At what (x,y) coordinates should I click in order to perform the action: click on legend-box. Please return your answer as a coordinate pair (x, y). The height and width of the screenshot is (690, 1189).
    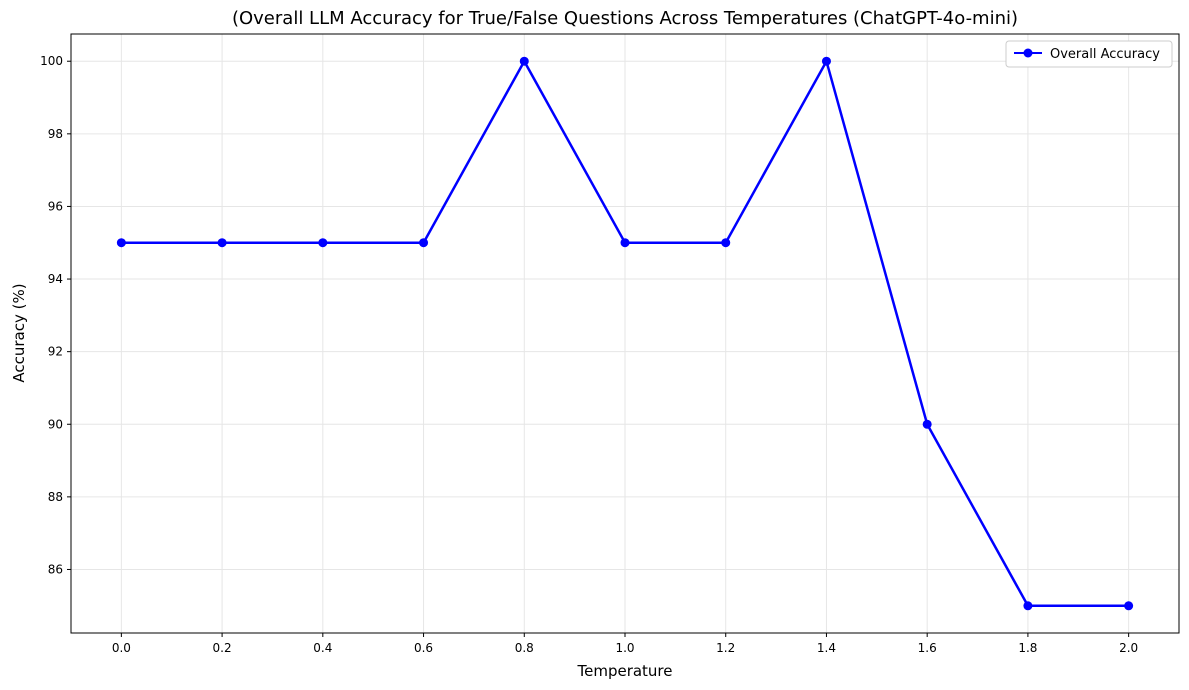
    Looking at the image, I should click on (1089, 54).